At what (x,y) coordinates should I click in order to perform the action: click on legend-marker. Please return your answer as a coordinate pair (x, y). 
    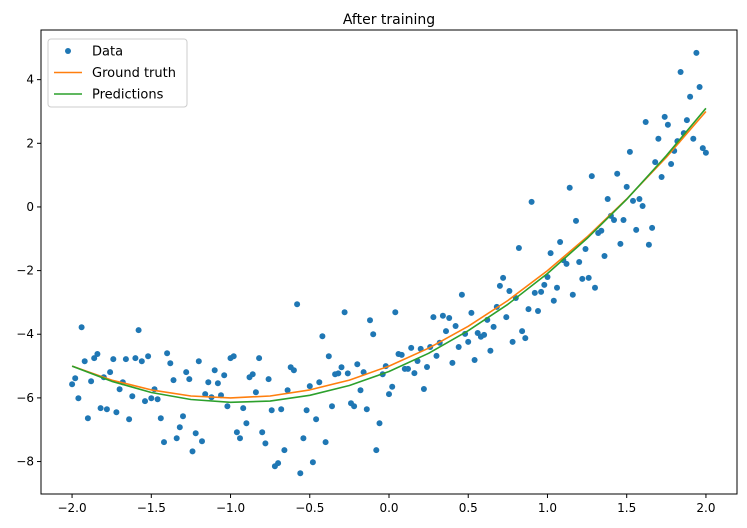
    Looking at the image, I should click on (68, 51).